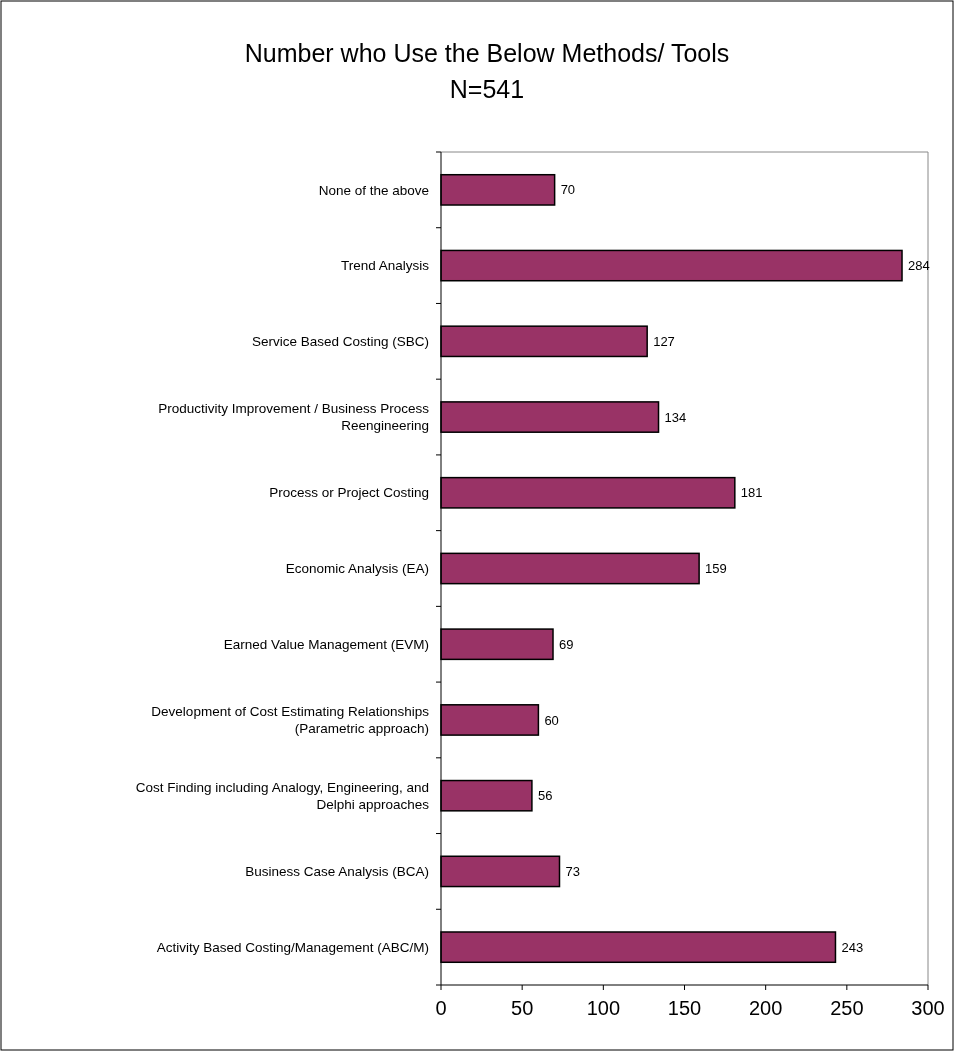  What do you see at coordinates (545, 796) in the screenshot?
I see `data-label: 56` at bounding box center [545, 796].